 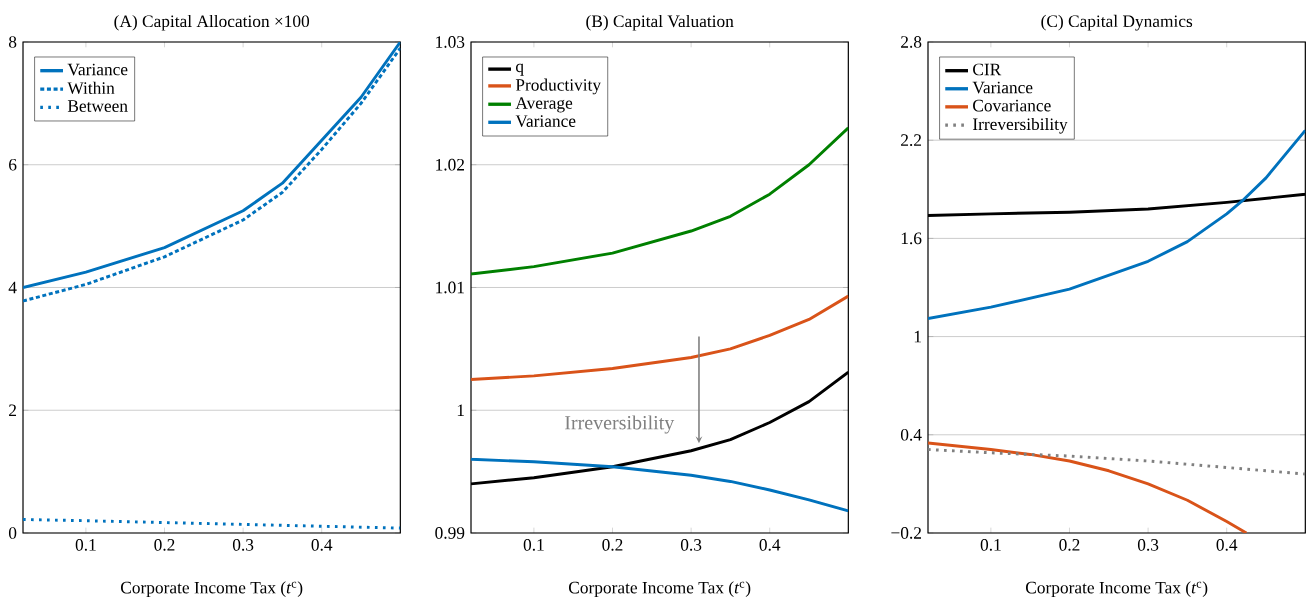 What do you see at coordinates (660, 22) in the screenshot?
I see `chart-title: (B) Capital Valuation` at bounding box center [660, 22].